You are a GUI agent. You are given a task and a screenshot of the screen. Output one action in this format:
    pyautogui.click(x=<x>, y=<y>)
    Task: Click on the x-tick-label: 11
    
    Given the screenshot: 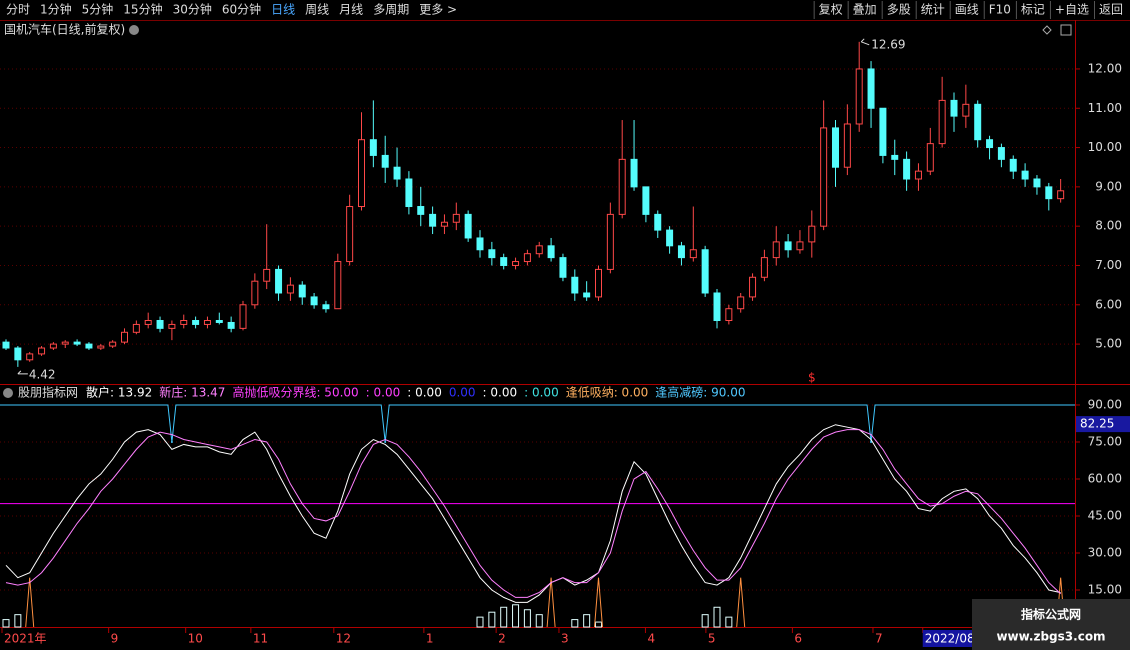 What is the action you would take?
    pyautogui.click(x=260, y=639)
    